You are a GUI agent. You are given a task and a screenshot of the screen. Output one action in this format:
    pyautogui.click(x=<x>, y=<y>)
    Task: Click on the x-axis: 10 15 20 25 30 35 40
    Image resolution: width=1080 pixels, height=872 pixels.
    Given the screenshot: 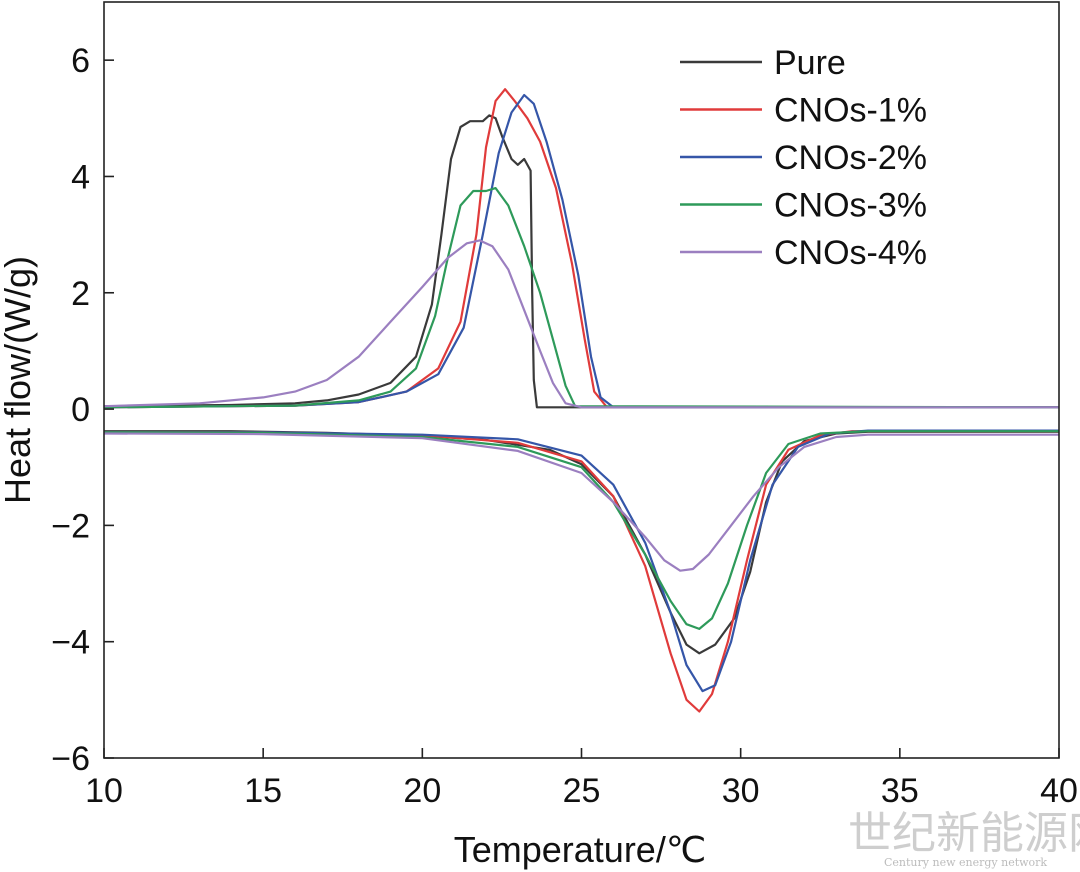 What is the action you would take?
    pyautogui.click(x=581, y=779)
    